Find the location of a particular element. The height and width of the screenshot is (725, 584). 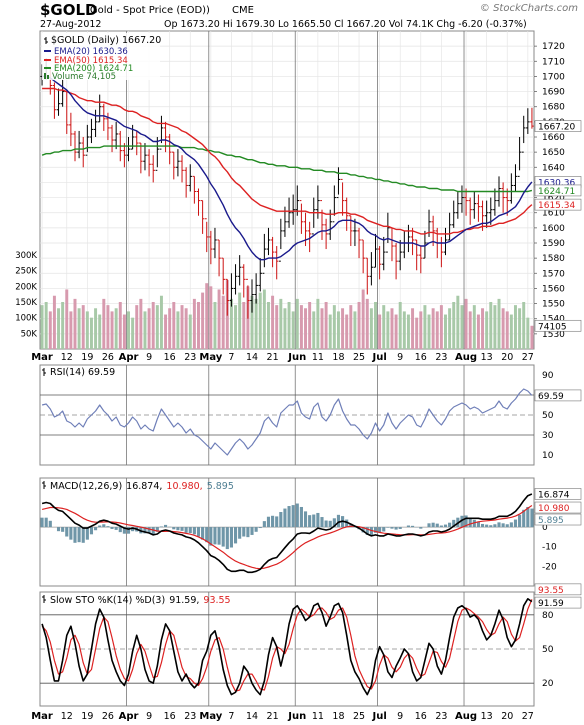

date-tick-label: 13 is located at coordinates (487, 357).